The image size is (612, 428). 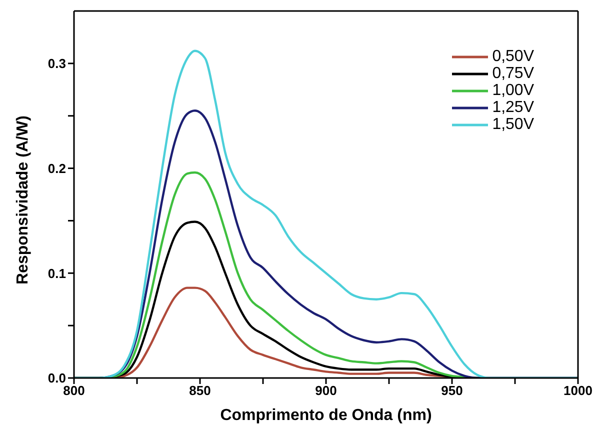 I want to click on legend-label: 0,75V, so click(x=513, y=73).